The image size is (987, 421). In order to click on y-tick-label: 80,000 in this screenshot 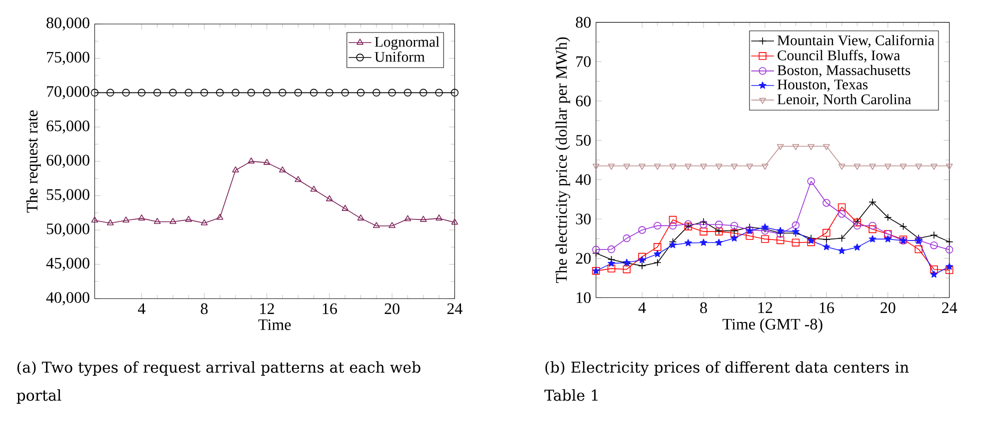, I will do `click(68, 24)`.